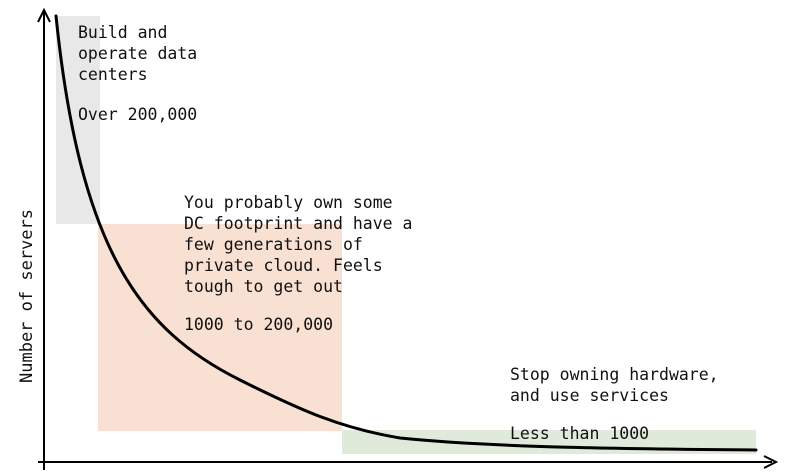 The image size is (800, 476). I want to click on region-small-description: Stop owning hardware, and use services, so click(619, 385).